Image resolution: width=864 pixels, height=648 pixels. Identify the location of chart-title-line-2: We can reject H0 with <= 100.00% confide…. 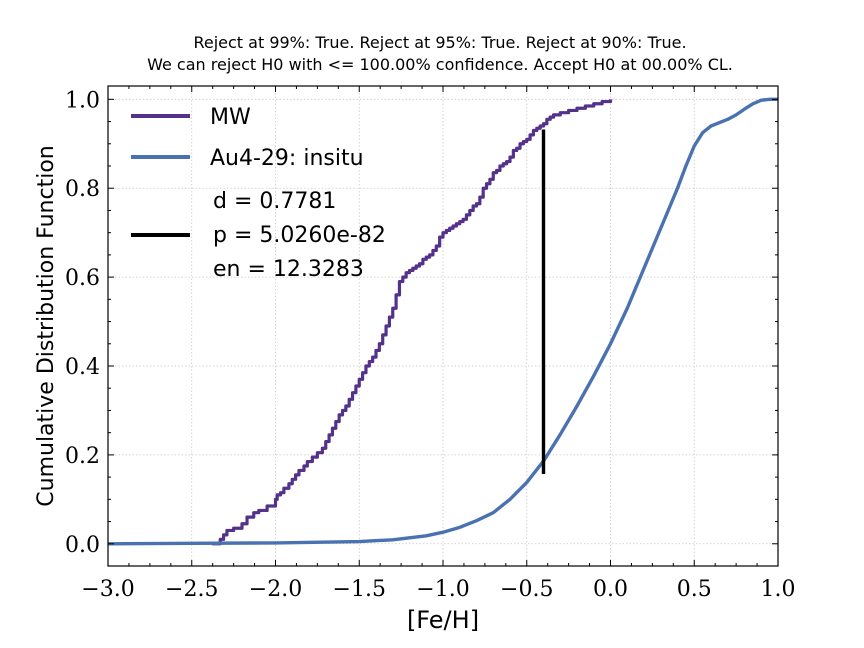
(440, 64).